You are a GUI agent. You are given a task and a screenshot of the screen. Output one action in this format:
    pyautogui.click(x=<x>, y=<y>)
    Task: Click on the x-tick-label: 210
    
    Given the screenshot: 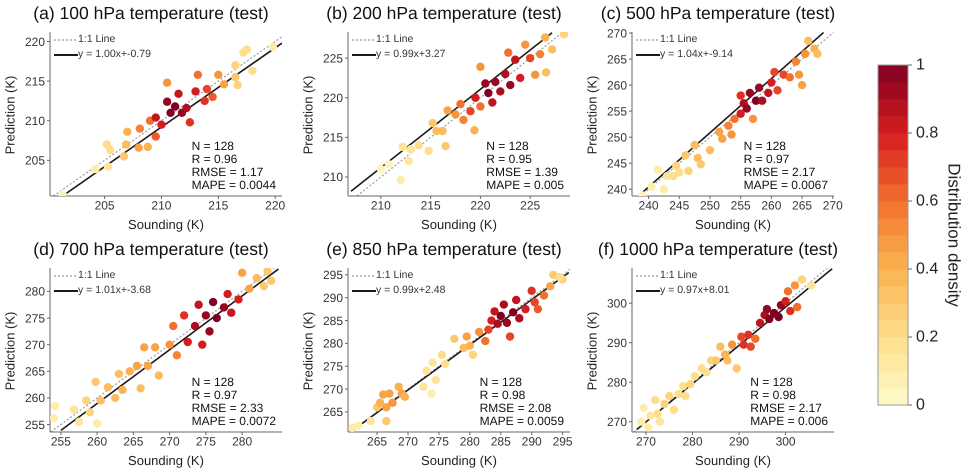 What is the action you would take?
    pyautogui.click(x=381, y=205)
    